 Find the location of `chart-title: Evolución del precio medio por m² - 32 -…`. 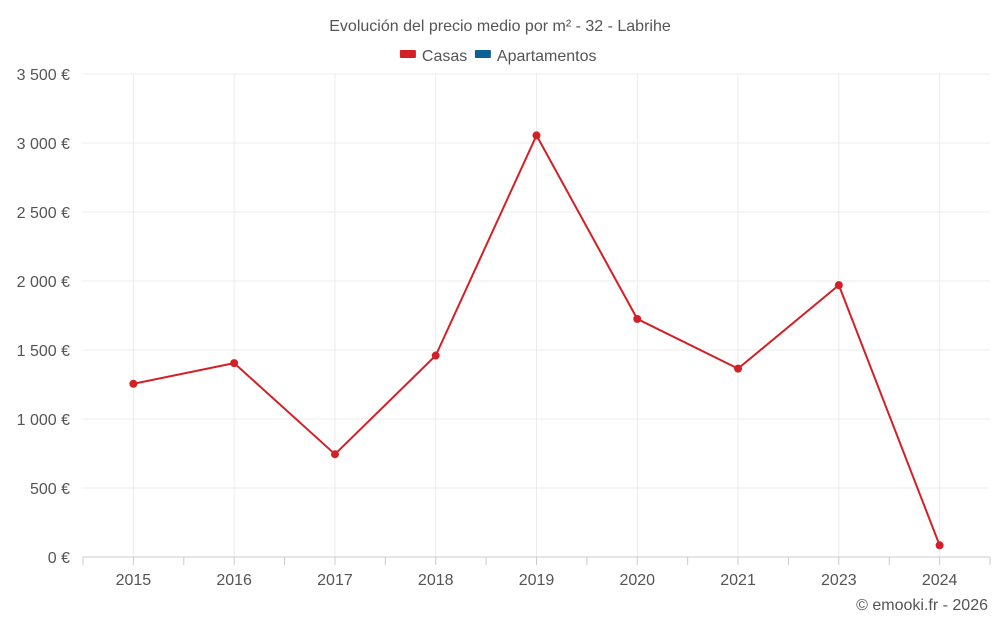

chart-title: Evolución del precio medio por m² - 32 -… is located at coordinates (500, 26).